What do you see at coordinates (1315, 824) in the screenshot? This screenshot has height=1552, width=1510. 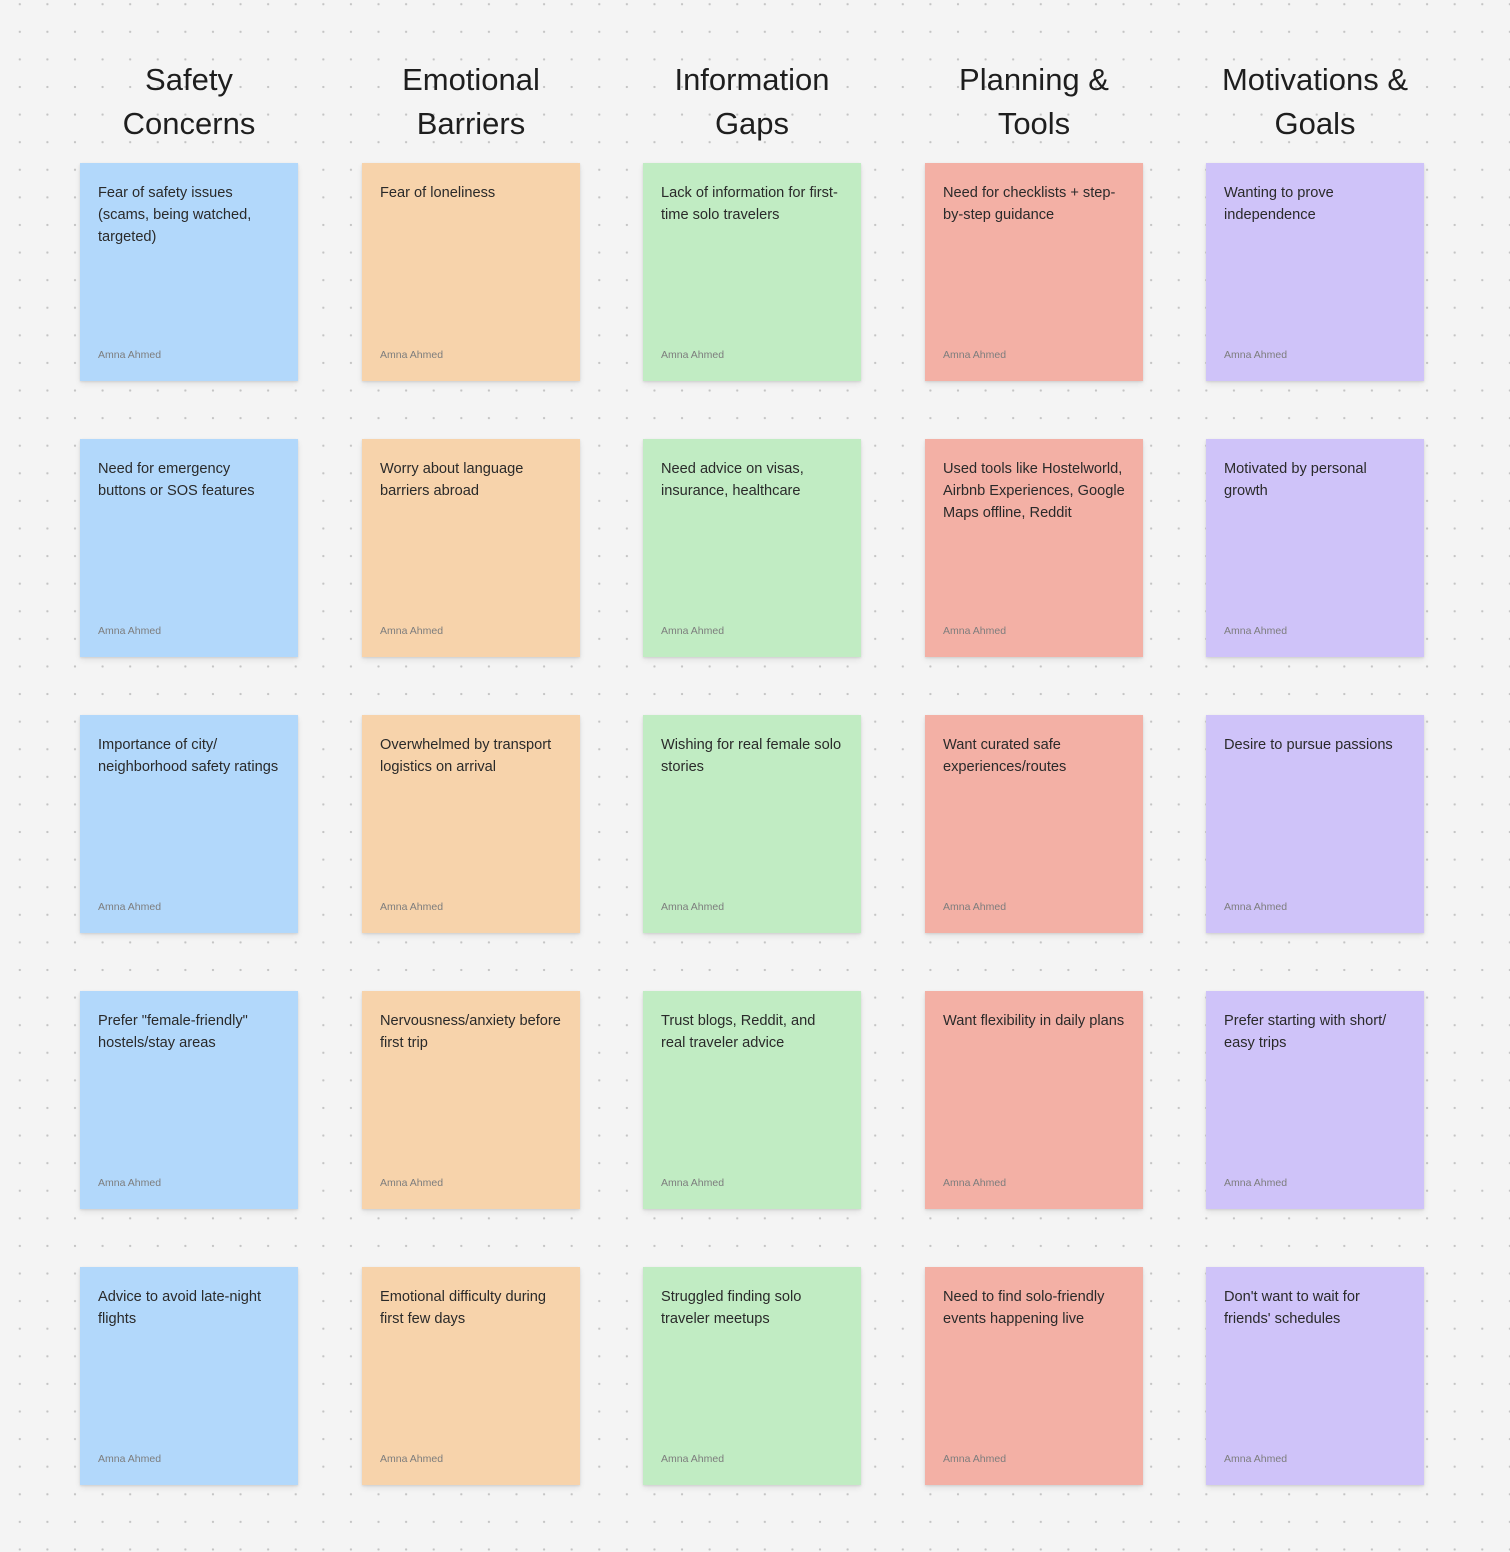 I see `sticky-note: Desire to pursue passions Amna Ahmed` at bounding box center [1315, 824].